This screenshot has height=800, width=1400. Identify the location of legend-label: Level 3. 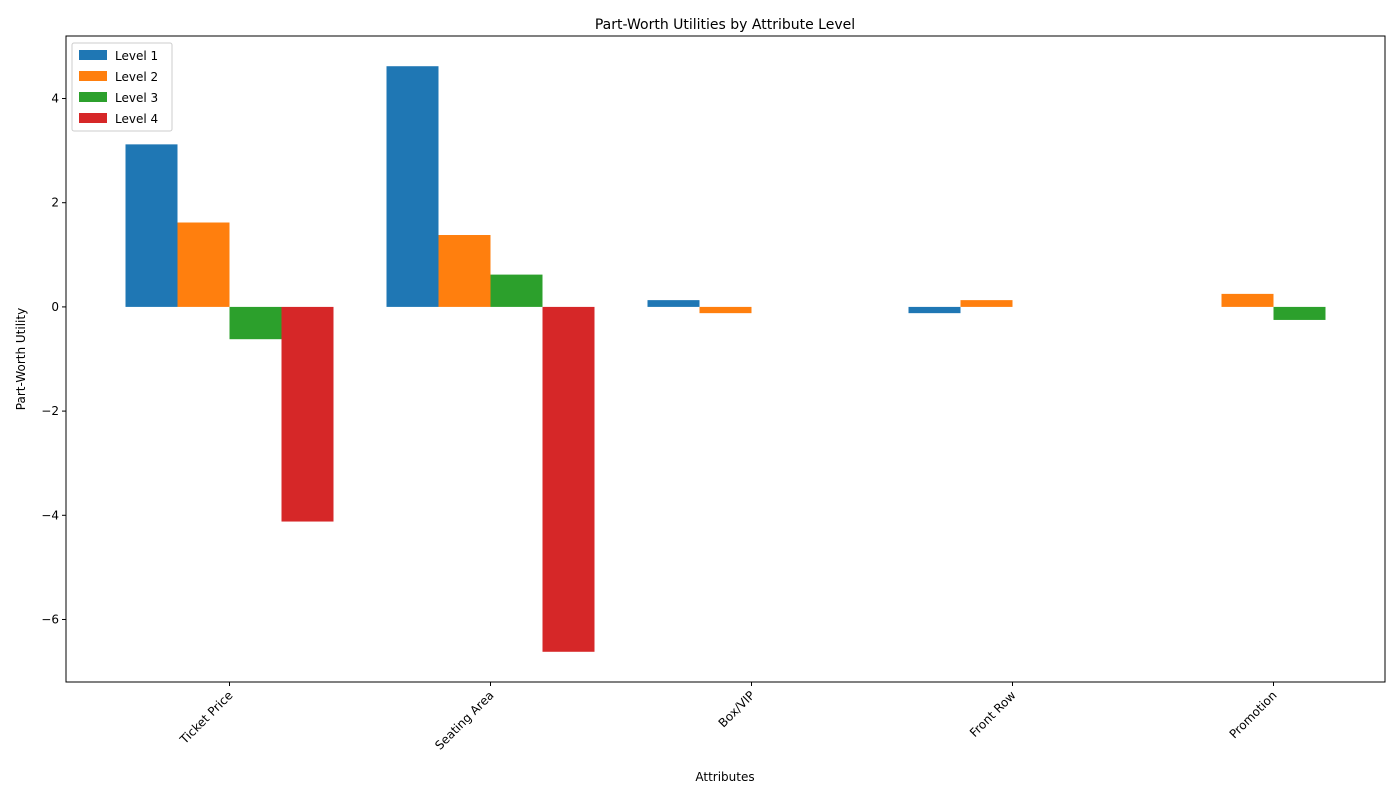
(136, 98).